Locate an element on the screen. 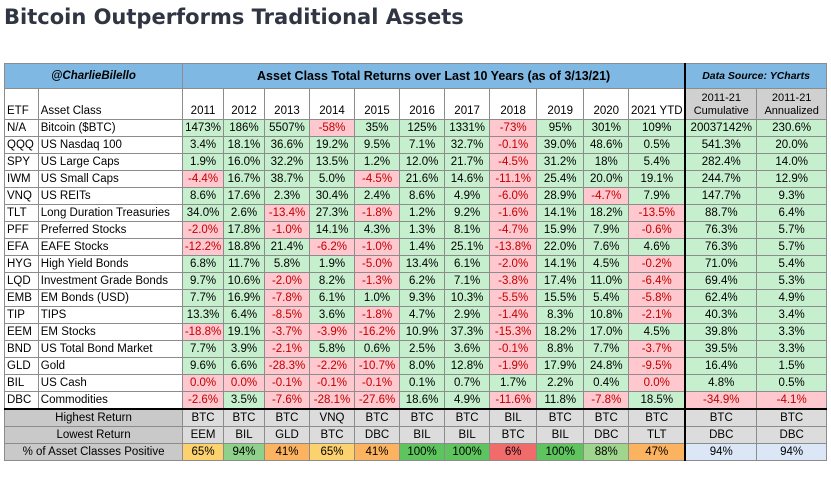  return-cell: 0.0% is located at coordinates (203, 383).